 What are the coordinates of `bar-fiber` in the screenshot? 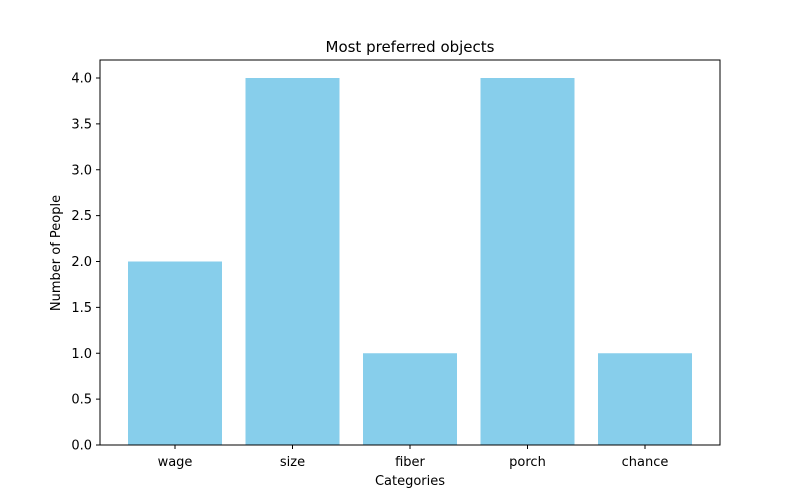 It's located at (410, 399).